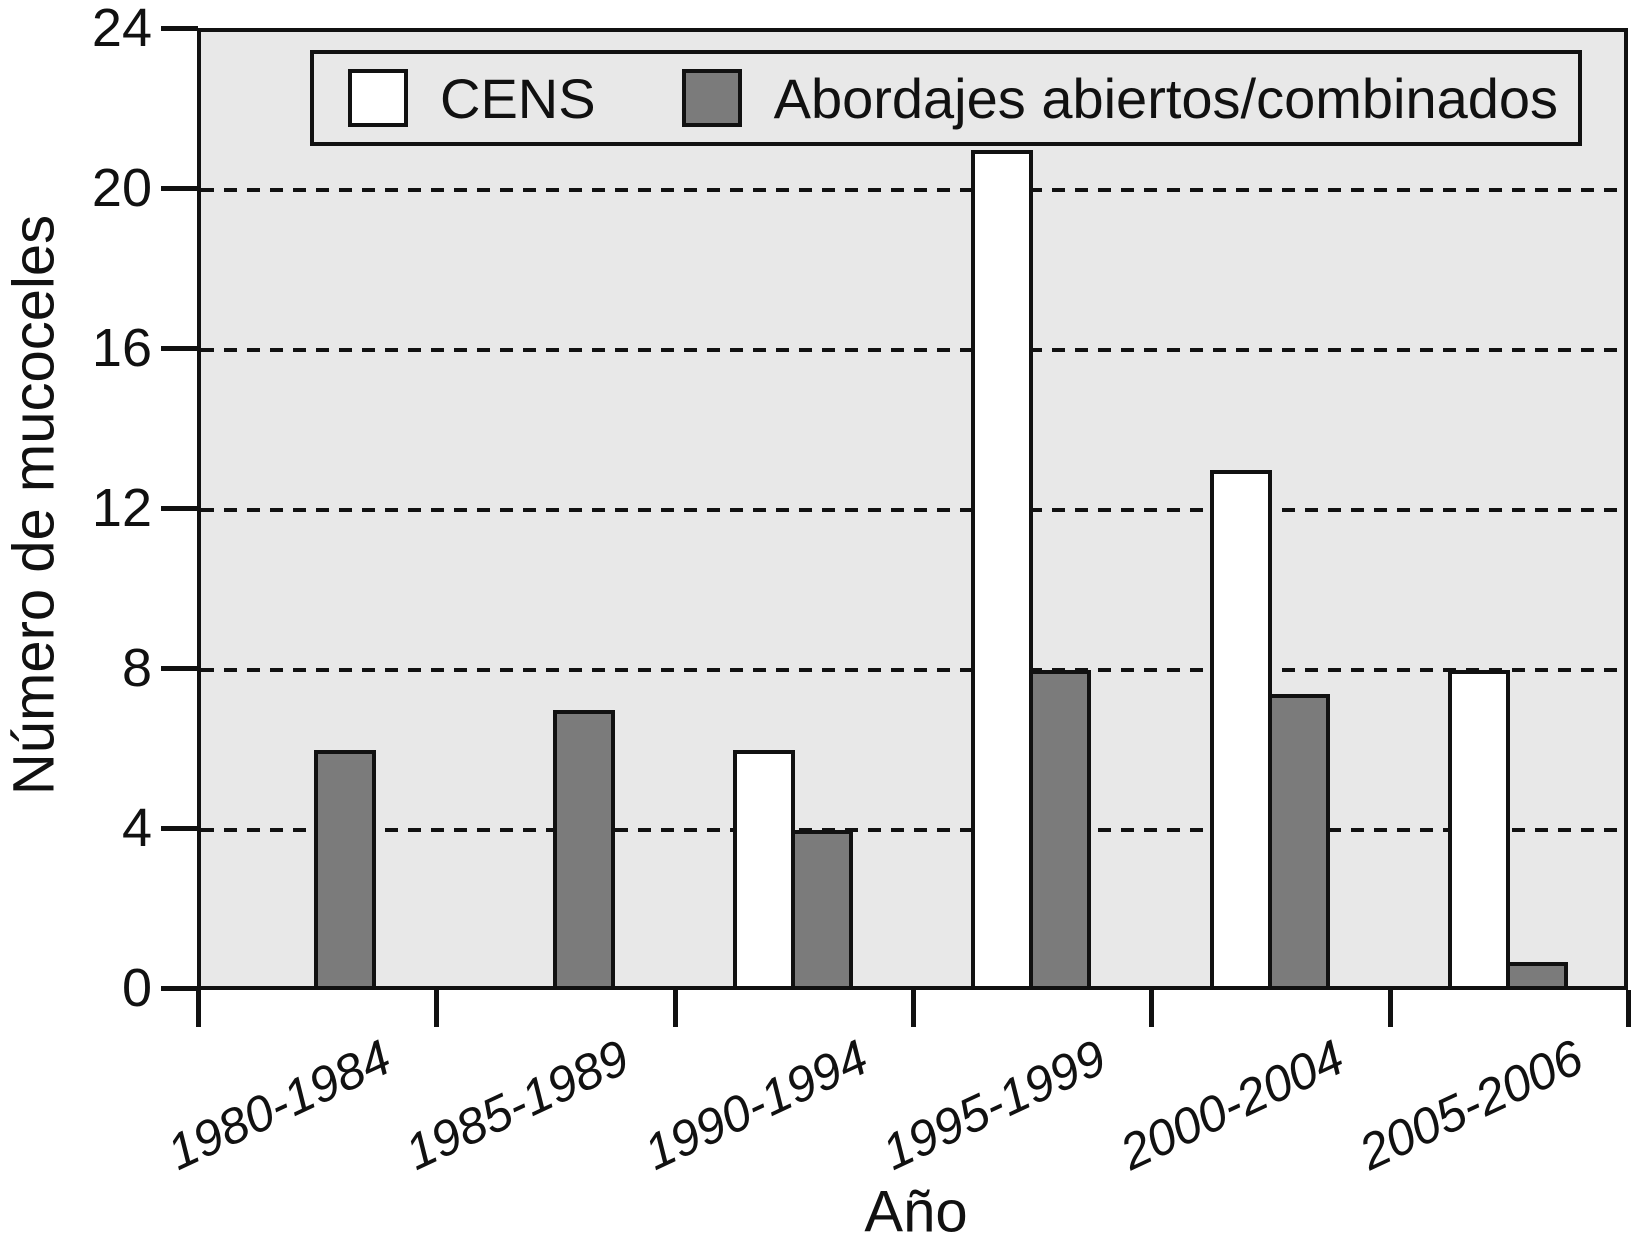  I want to click on bar-abordajes-1990-1994, so click(821, 908).